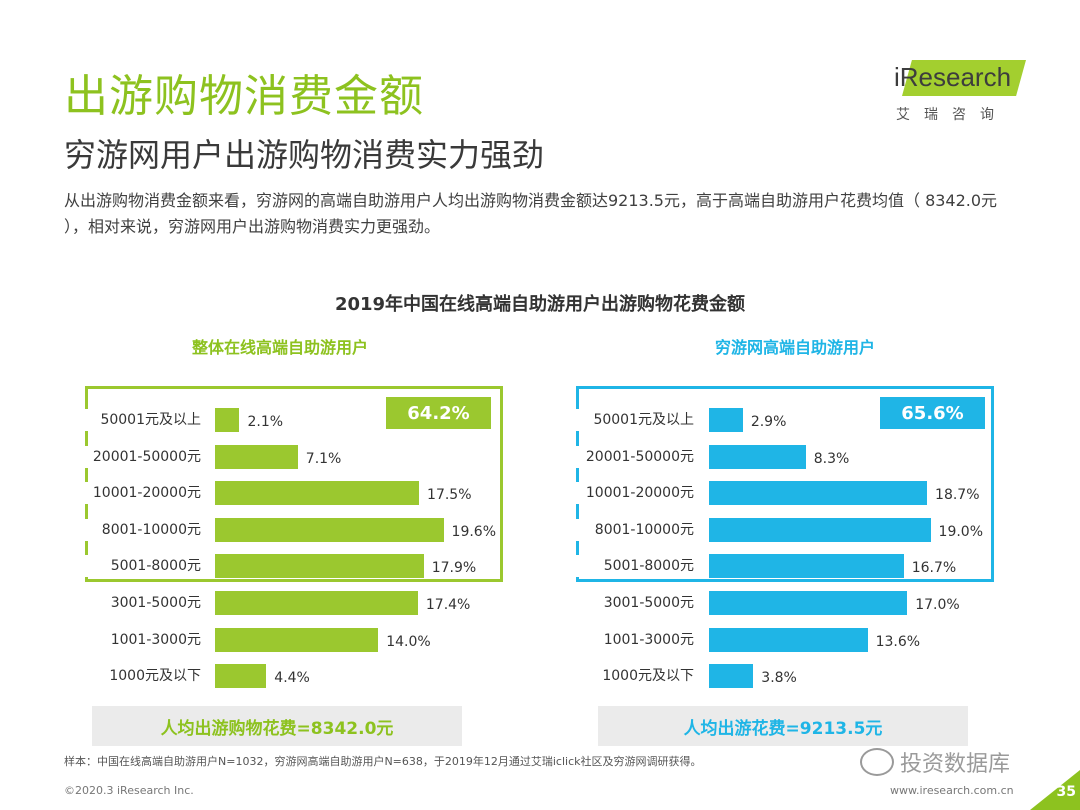 This screenshot has width=1080, height=810. Describe the element at coordinates (957, 495) in the screenshot. I see `right-value-label: 18.7%` at that location.